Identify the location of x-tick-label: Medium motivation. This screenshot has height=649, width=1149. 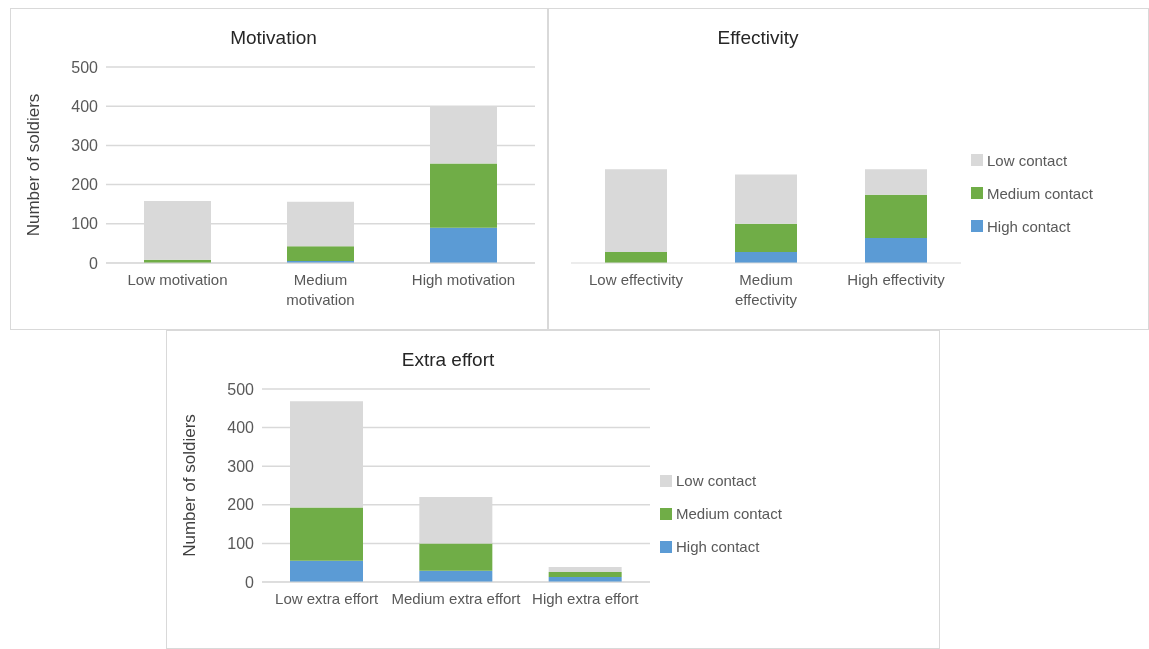
(320, 289).